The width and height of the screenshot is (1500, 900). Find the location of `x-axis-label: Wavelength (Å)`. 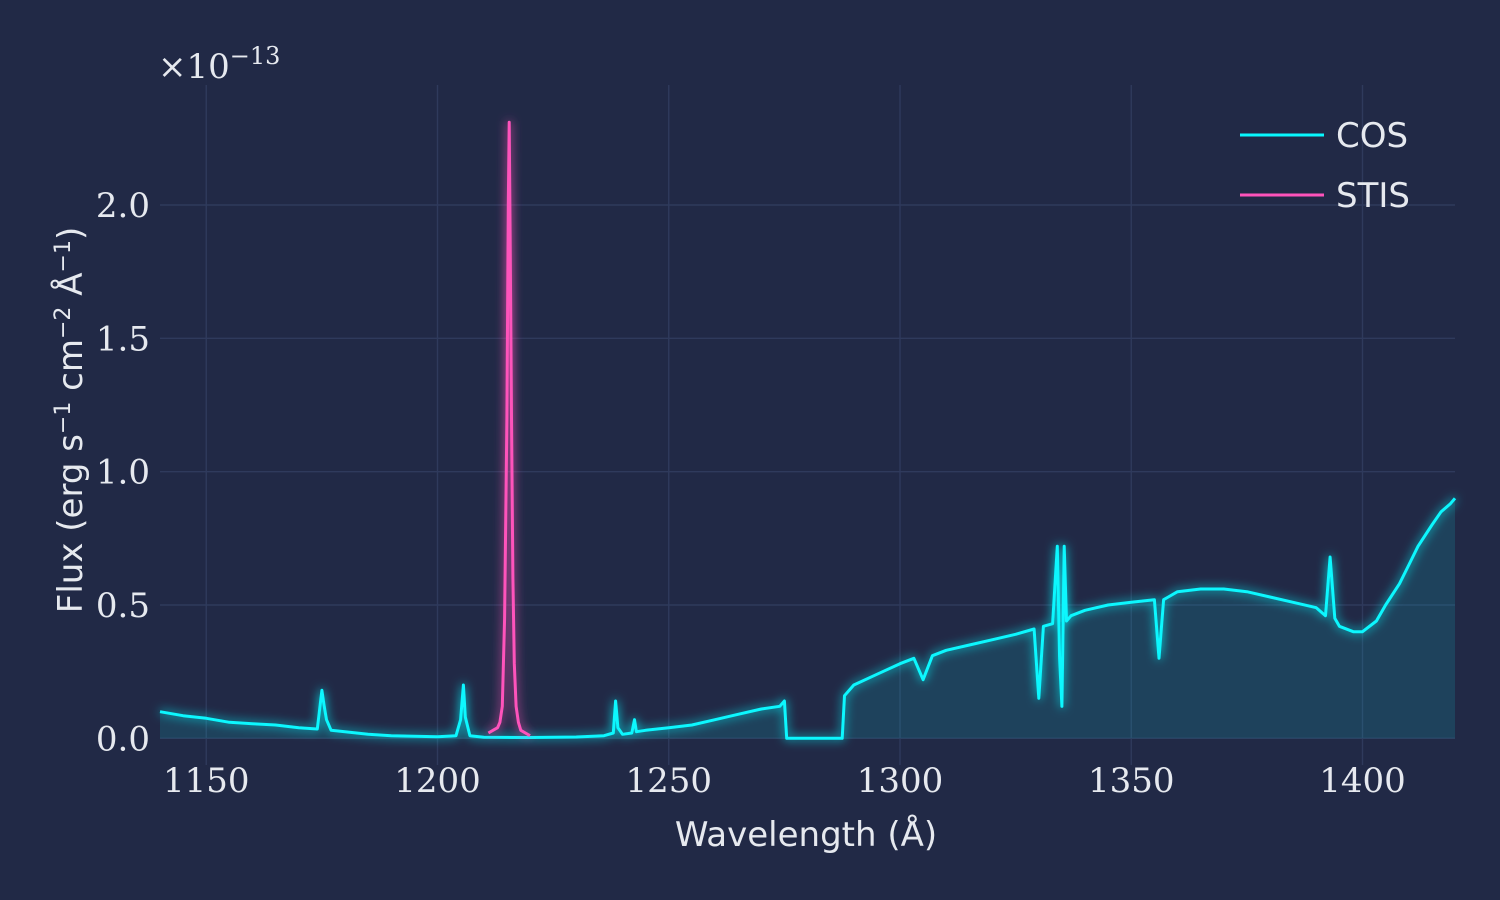

x-axis-label: Wavelength (Å) is located at coordinates (806, 834).